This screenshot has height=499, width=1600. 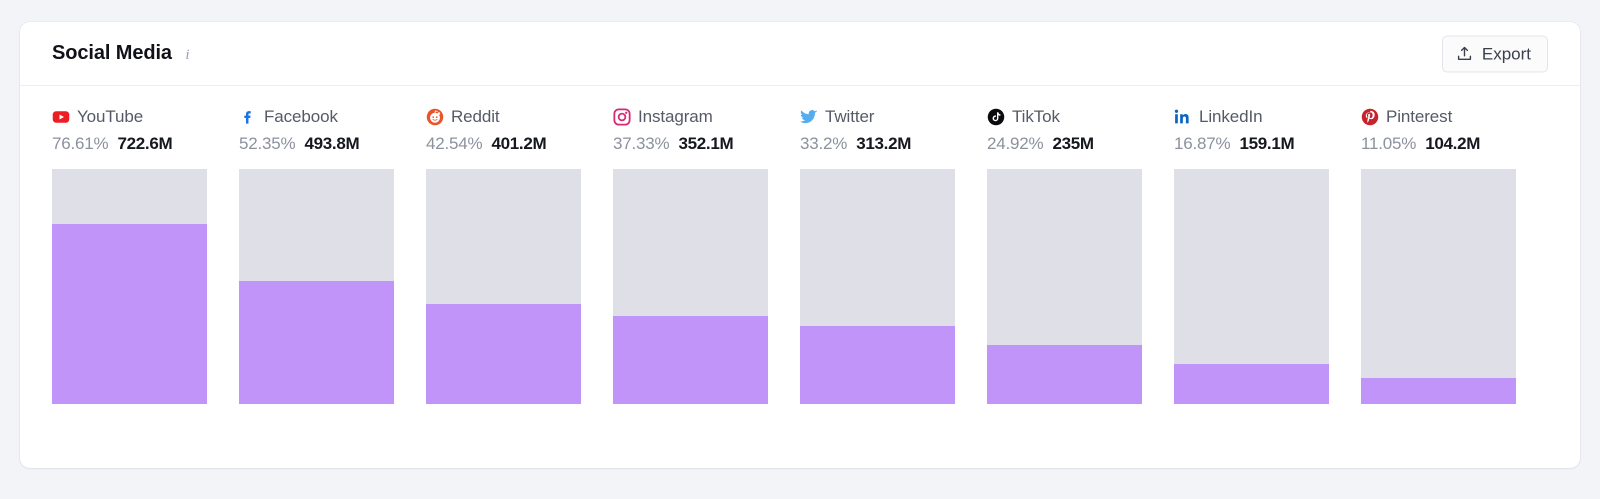 What do you see at coordinates (809, 117) in the screenshot?
I see `twitter-icon` at bounding box center [809, 117].